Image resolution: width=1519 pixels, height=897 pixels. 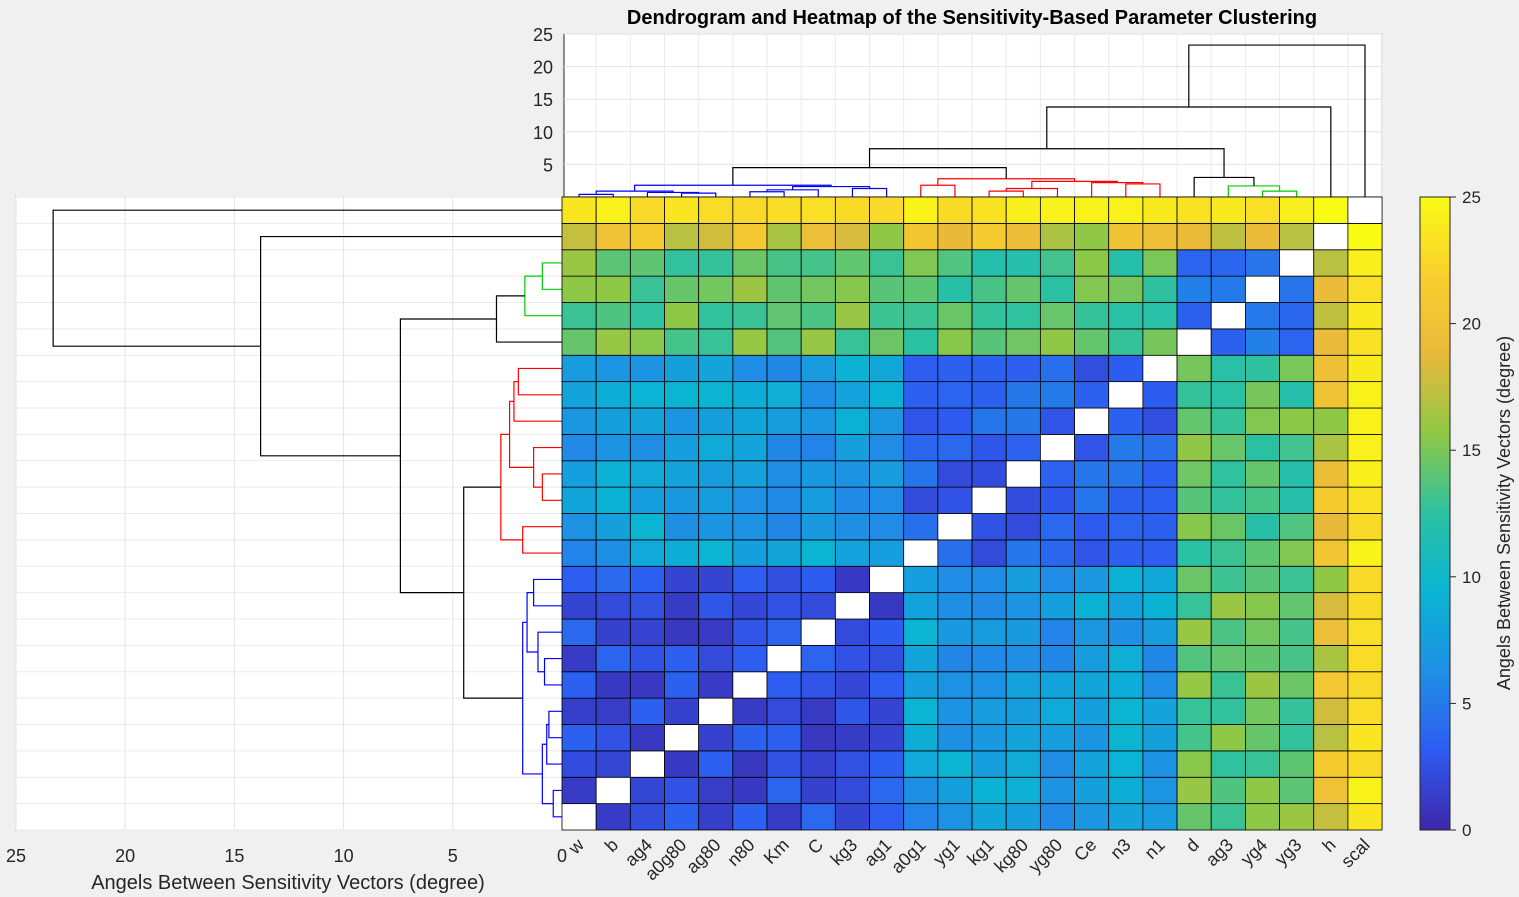 I want to click on tick-label-parameter: n3, so click(x=1120, y=849).